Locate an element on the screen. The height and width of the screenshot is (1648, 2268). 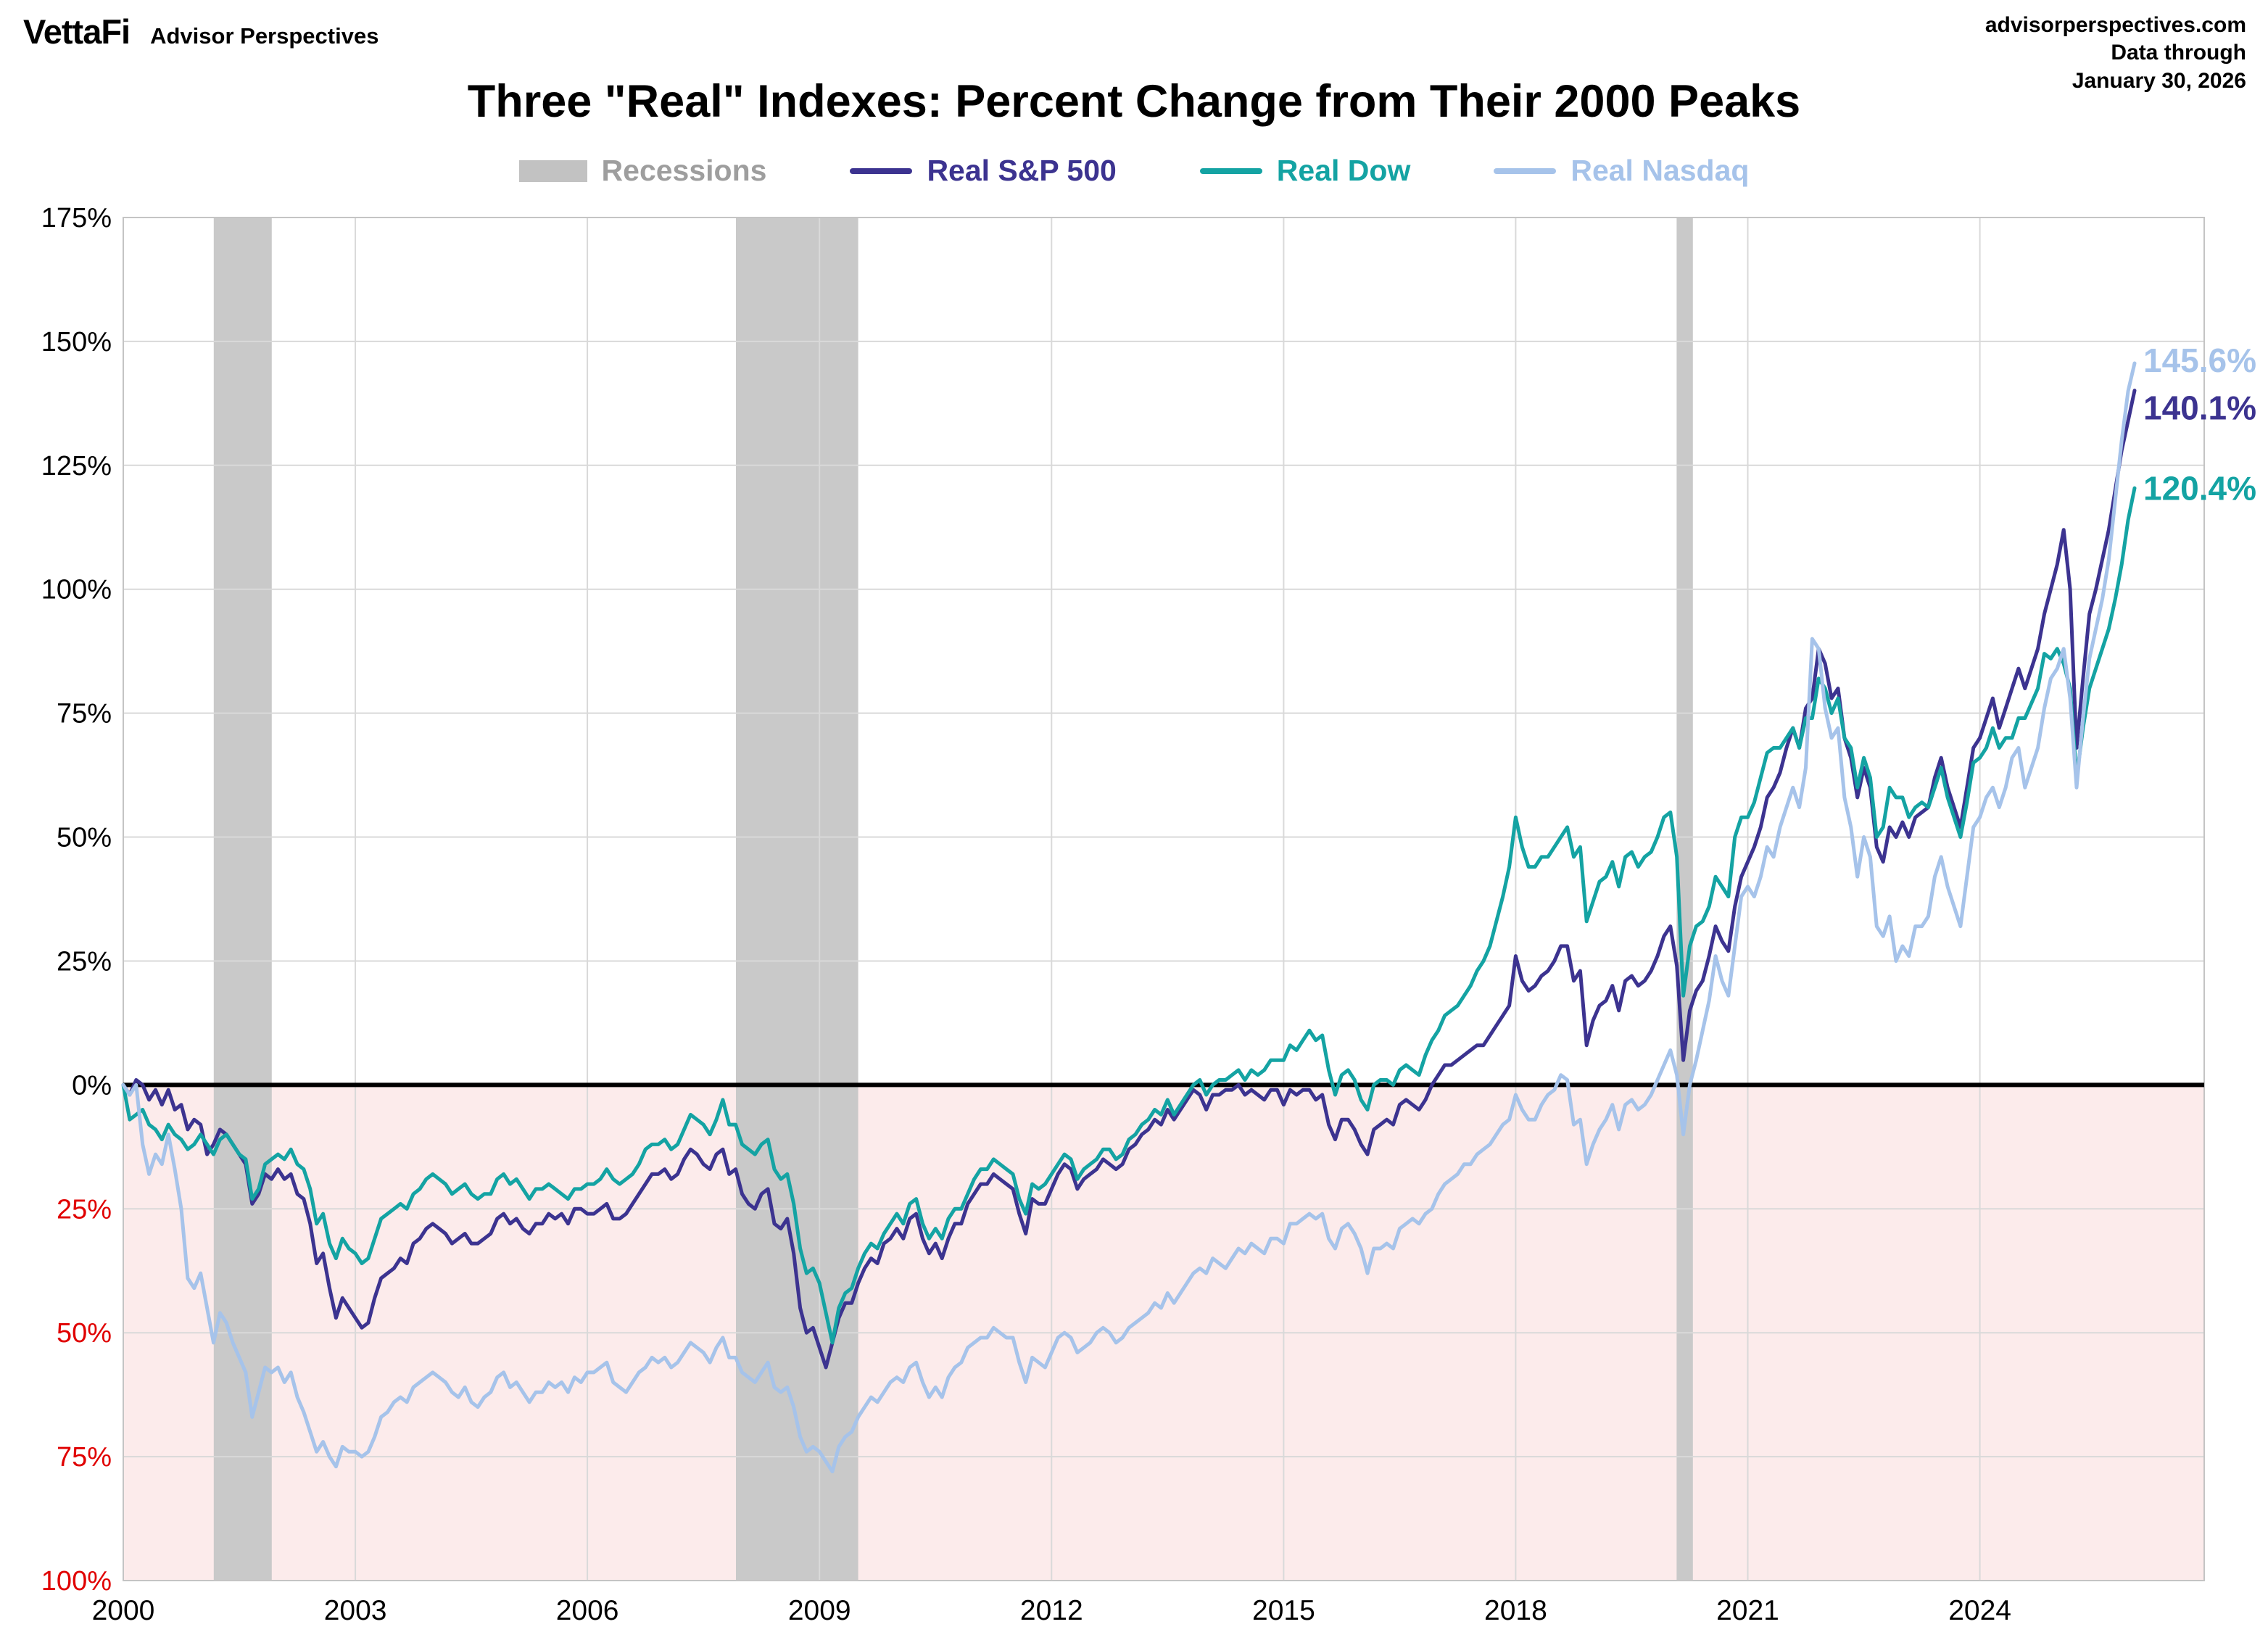
source-url: advisorperspectives.com is located at coordinates (2115, 25).